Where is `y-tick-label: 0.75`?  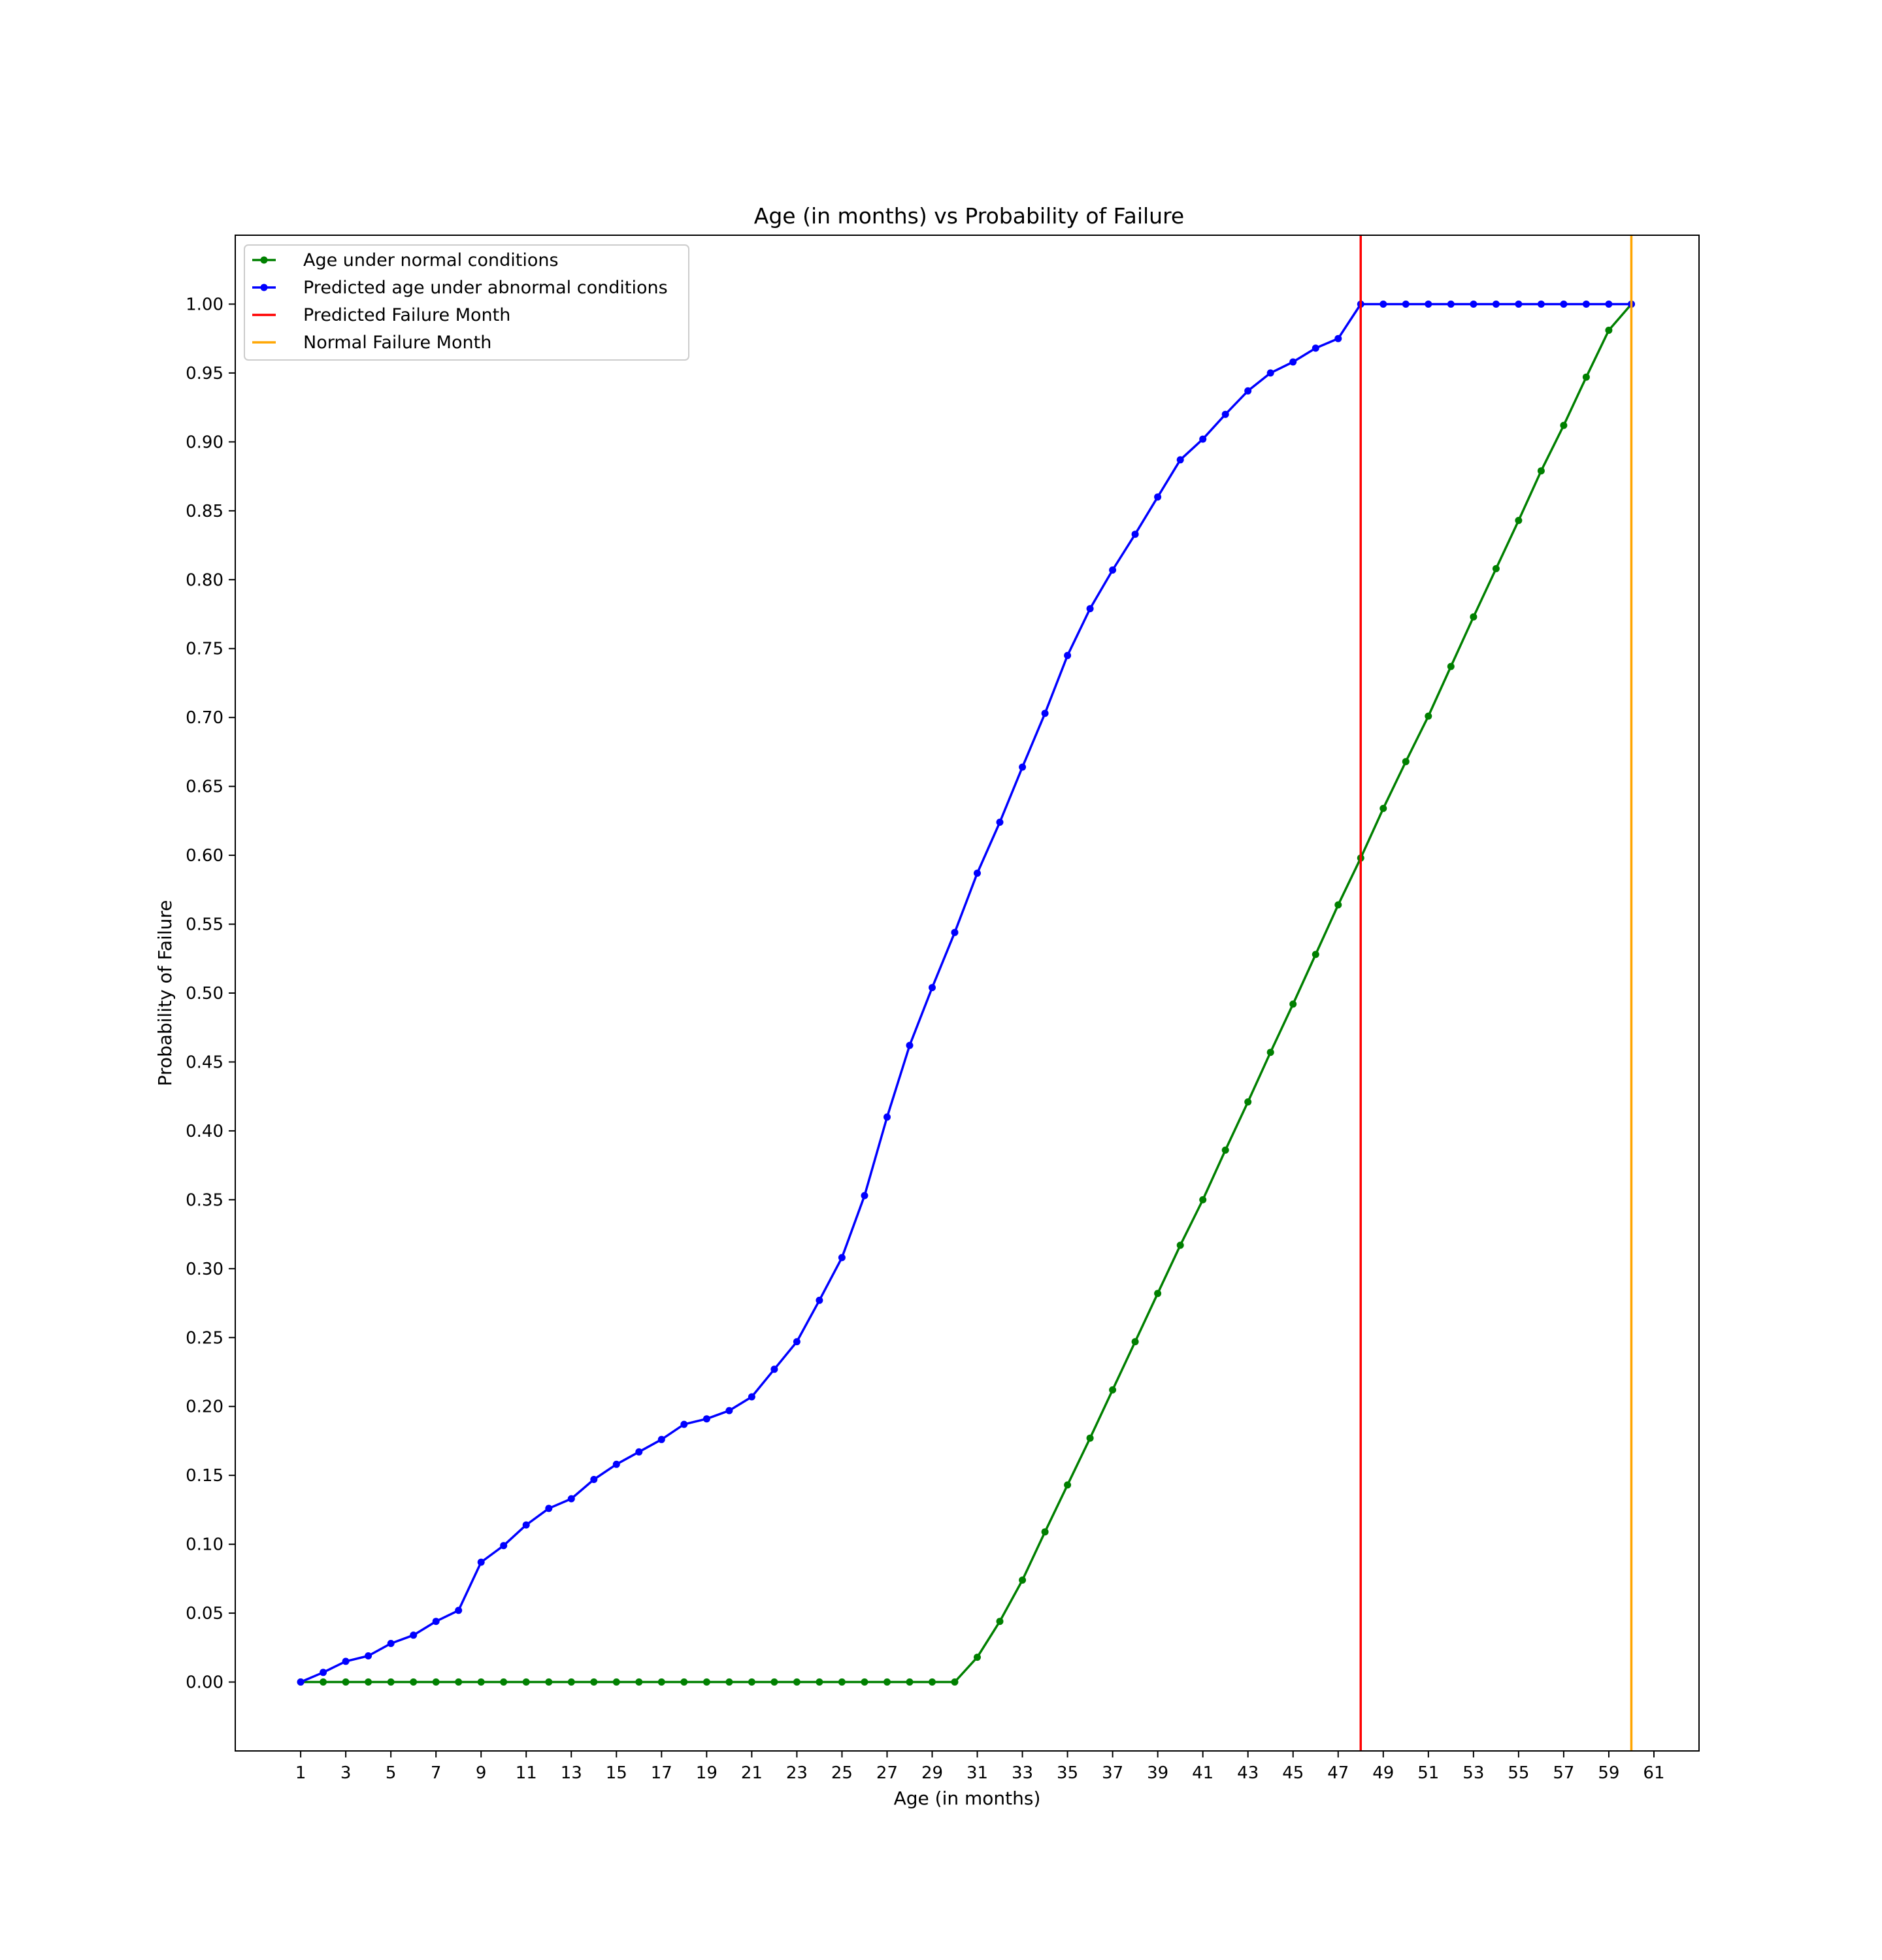 y-tick-label: 0.75 is located at coordinates (204, 649).